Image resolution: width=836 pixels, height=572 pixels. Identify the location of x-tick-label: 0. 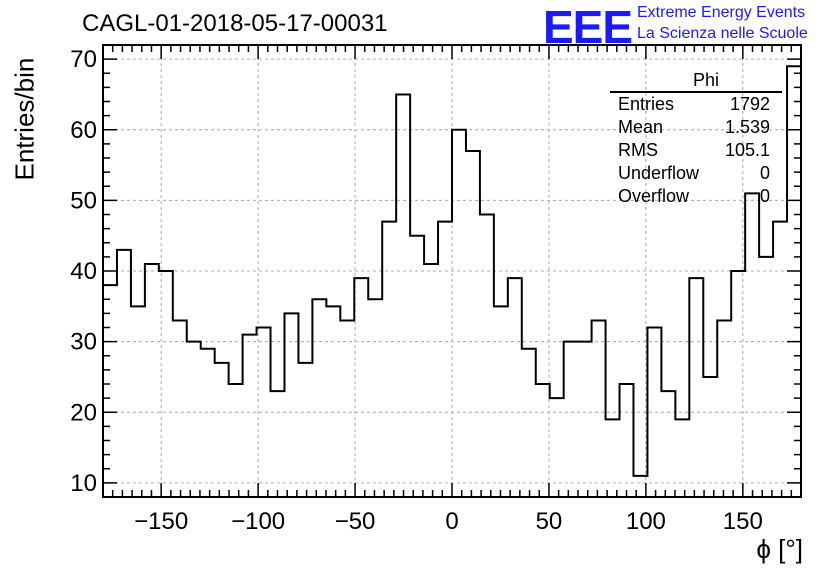
(451, 521).